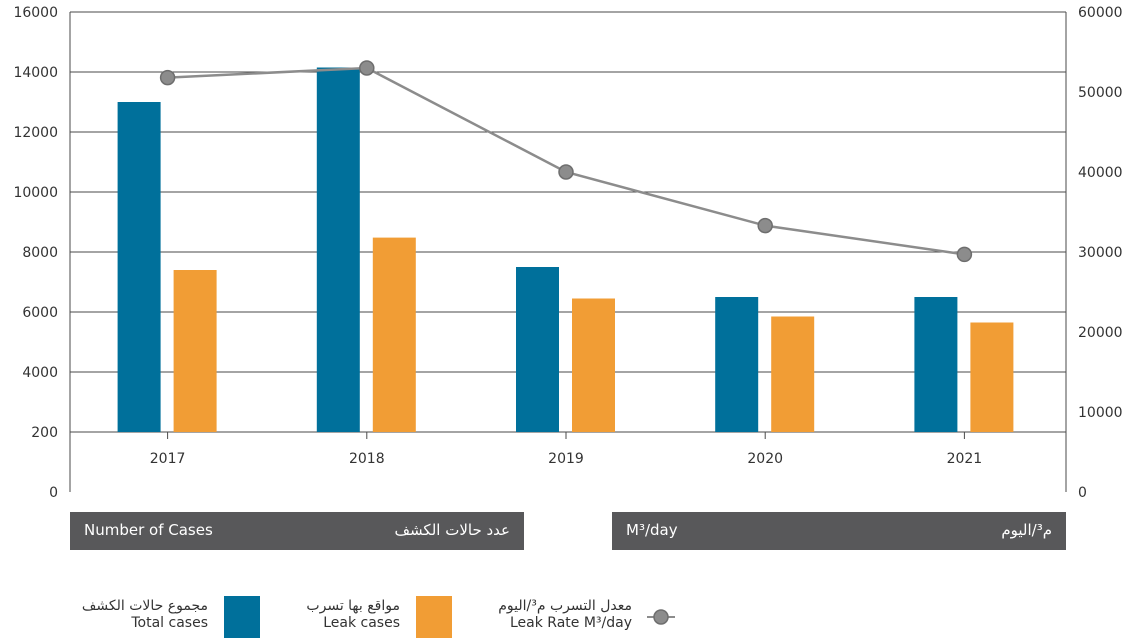  What do you see at coordinates (839, 531) in the screenshot?
I see `right-axis-title-bar: M³/day م³/اليوم` at bounding box center [839, 531].